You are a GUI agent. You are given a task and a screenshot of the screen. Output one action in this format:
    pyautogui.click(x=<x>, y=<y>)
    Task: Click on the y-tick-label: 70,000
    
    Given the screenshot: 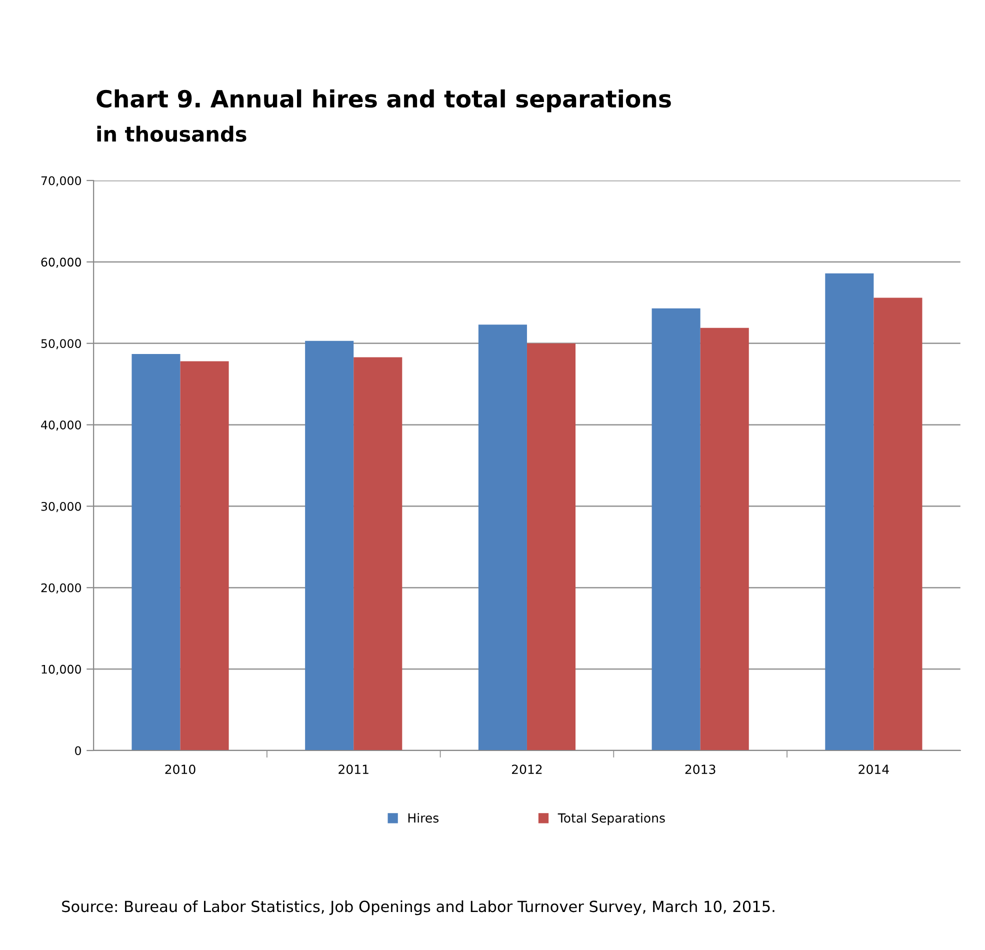 What is the action you would take?
    pyautogui.click(x=61, y=181)
    